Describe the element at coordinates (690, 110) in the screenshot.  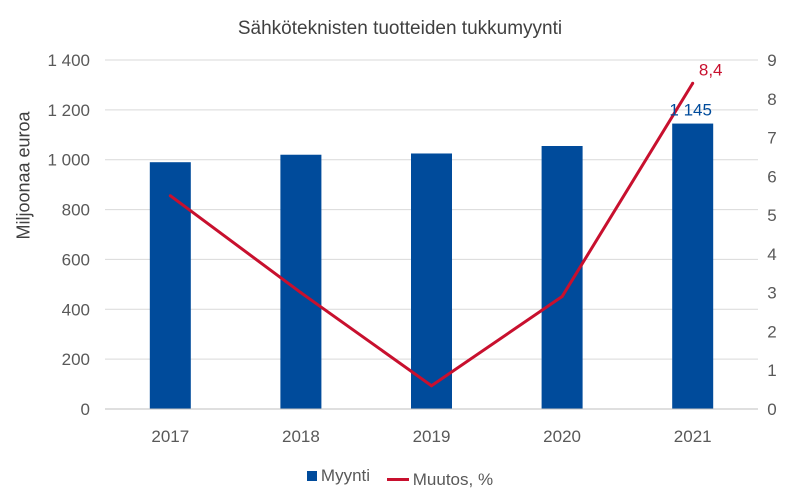
I see `data-label-sales: 1 145` at that location.